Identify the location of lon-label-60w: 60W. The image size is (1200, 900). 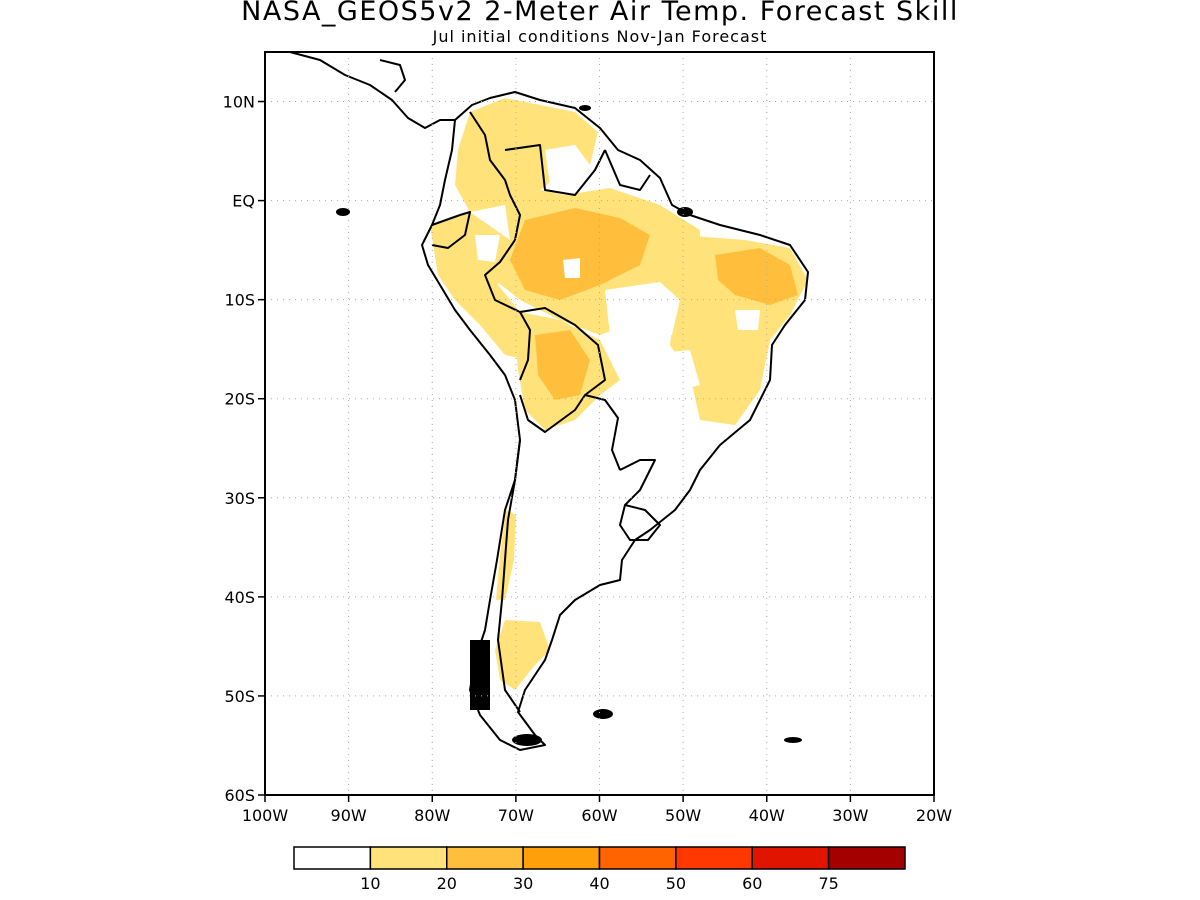
(599, 815).